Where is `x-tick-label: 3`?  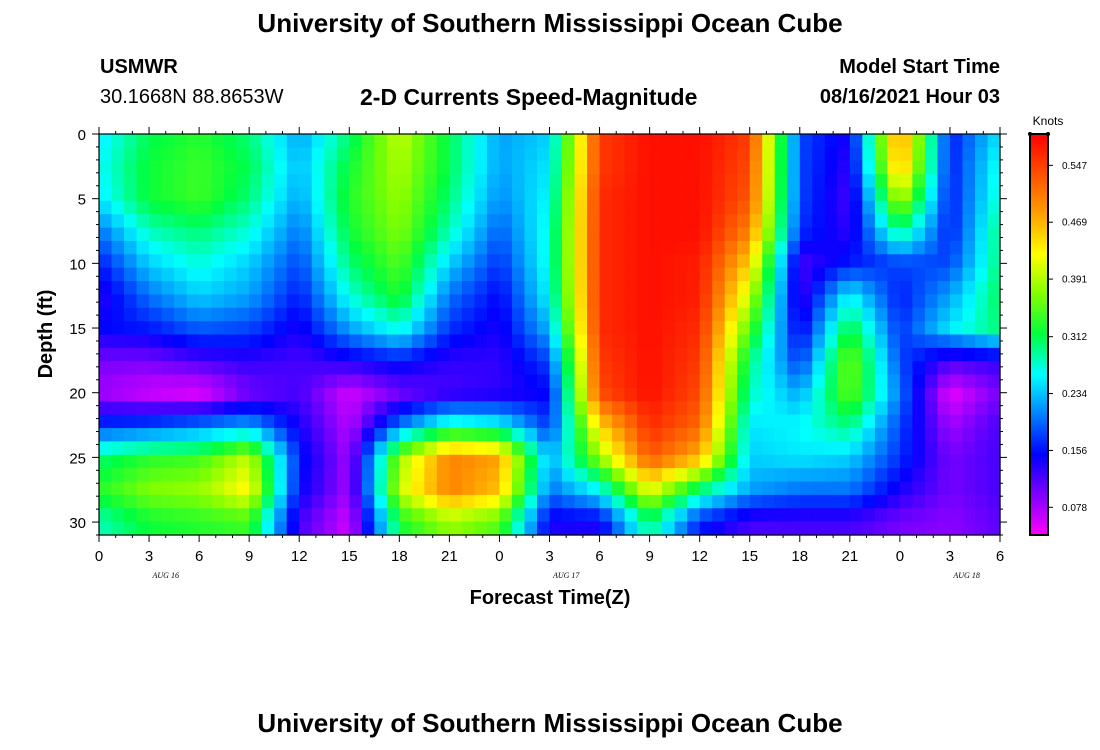
x-tick-label: 3 is located at coordinates (950, 556).